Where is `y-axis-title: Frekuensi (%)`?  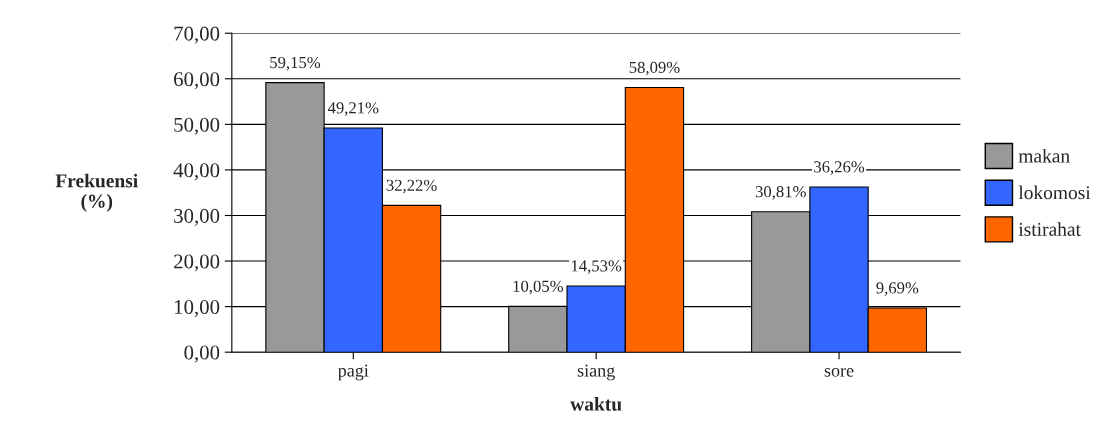
y-axis-title: Frekuensi (%) is located at coordinates (96, 192).